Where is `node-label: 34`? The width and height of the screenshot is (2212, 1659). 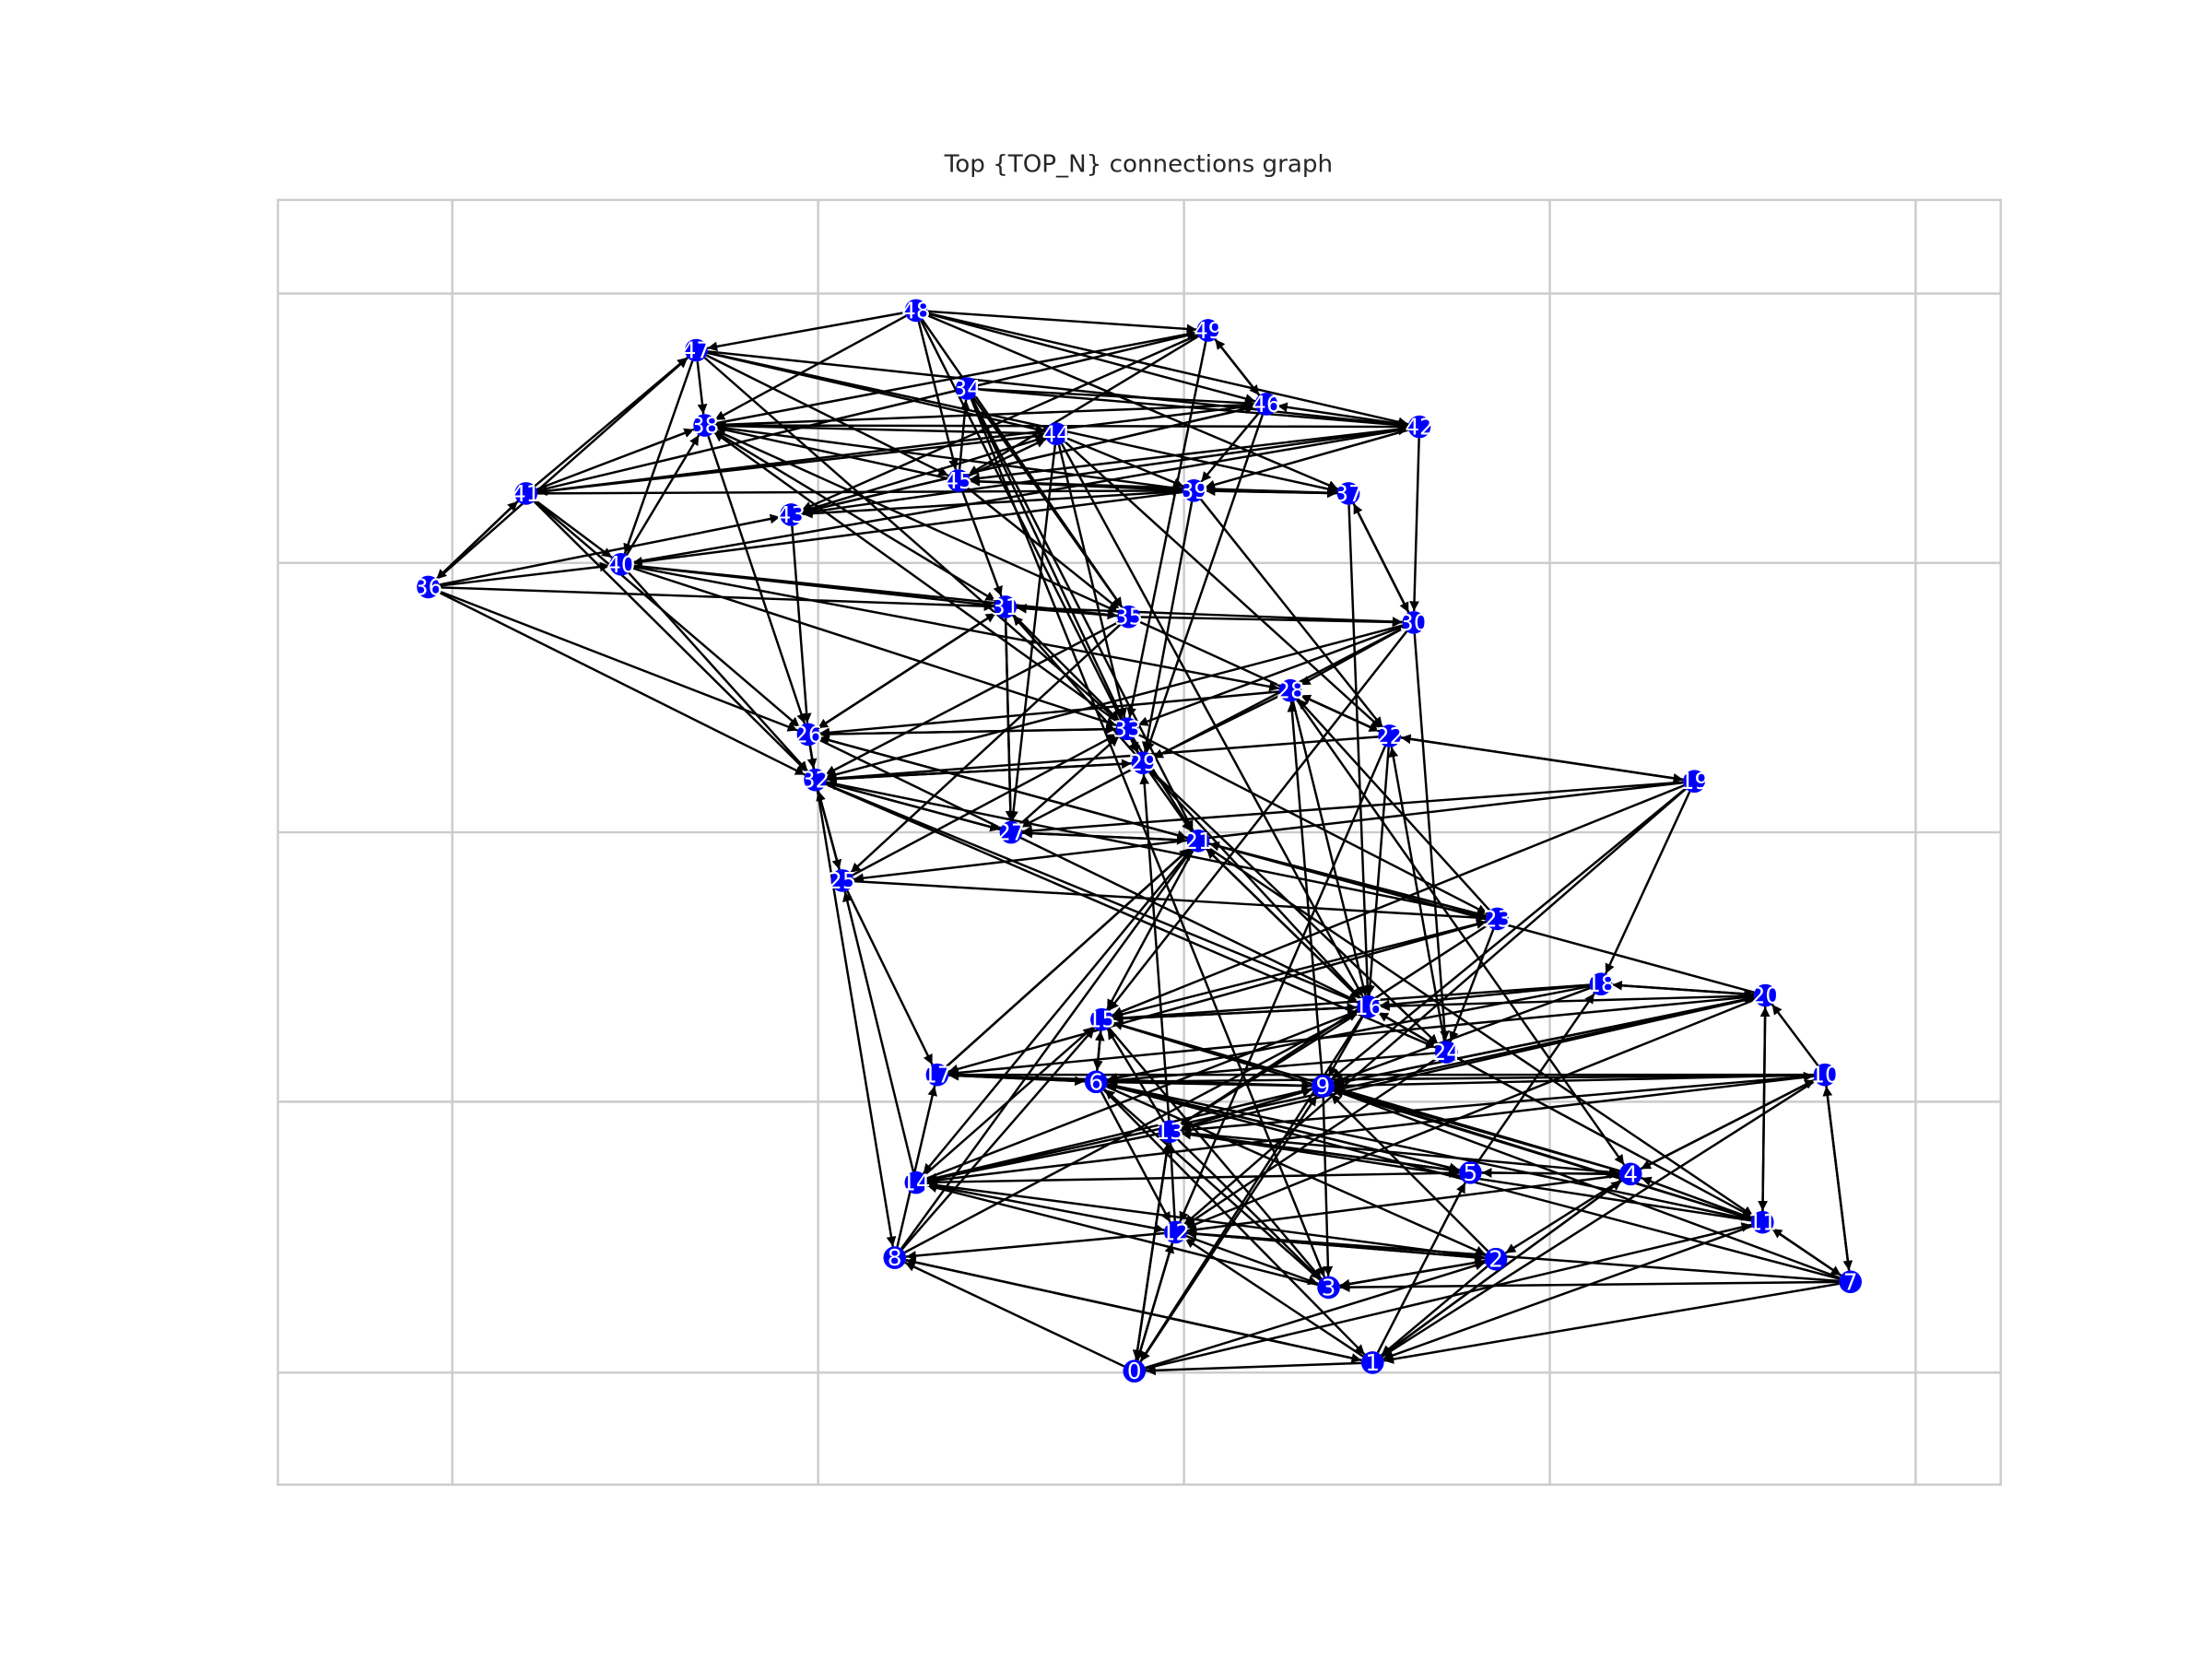
node-label: 34 is located at coordinates (967, 388).